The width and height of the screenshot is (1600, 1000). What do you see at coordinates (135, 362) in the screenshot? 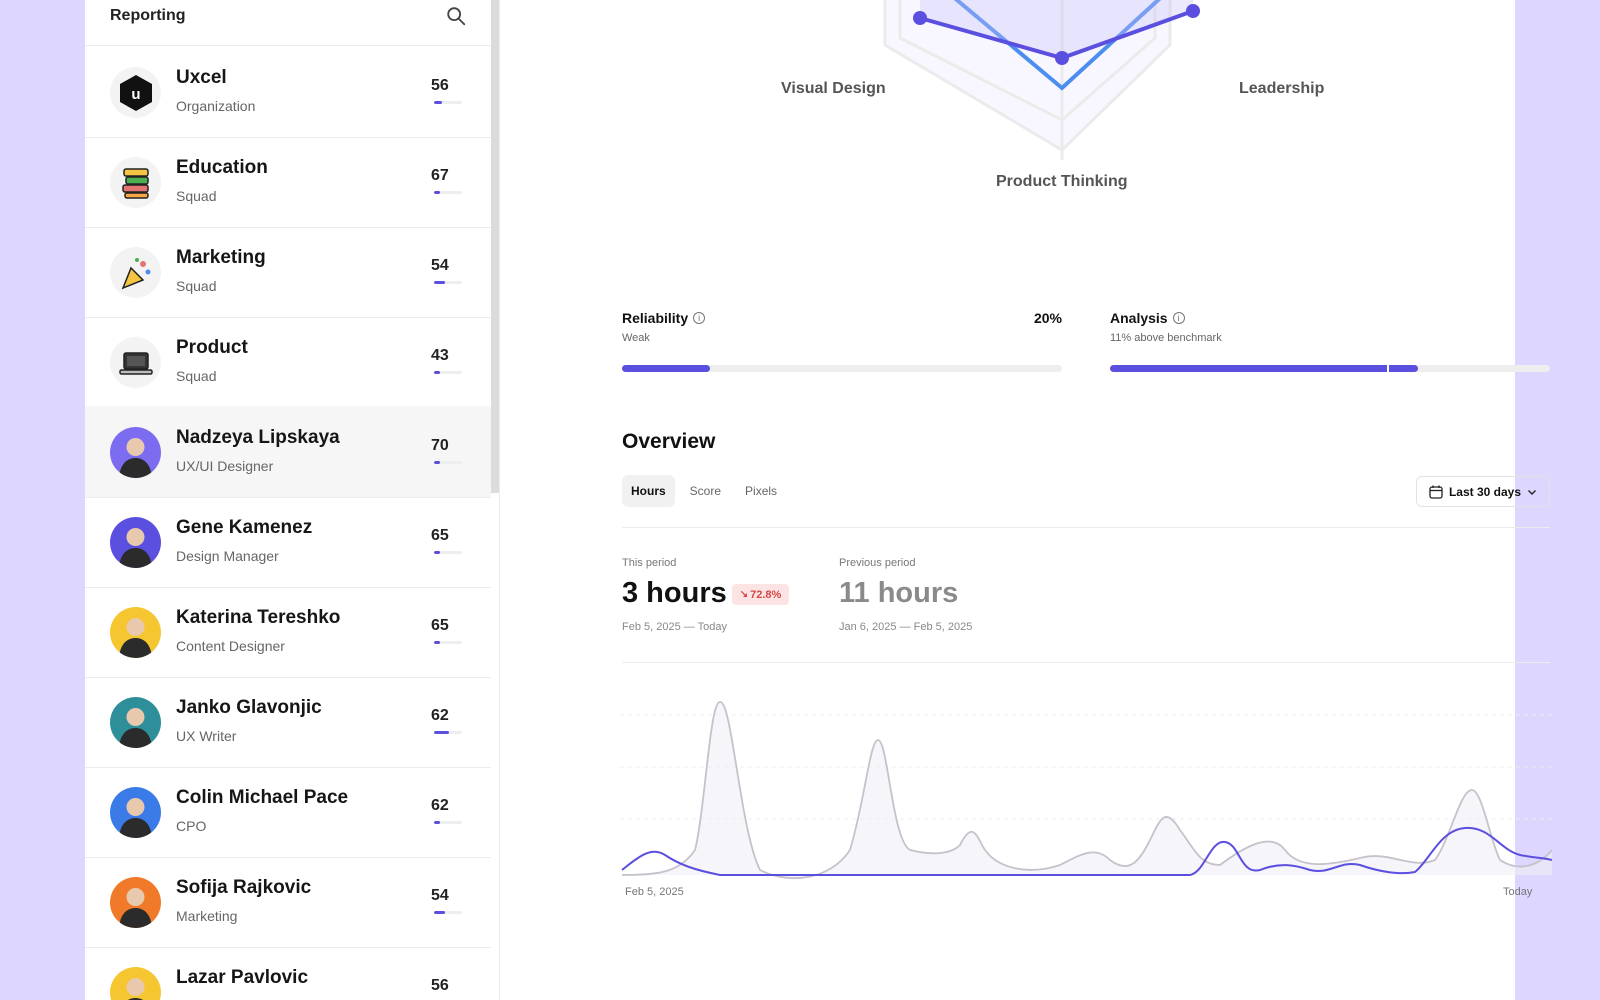
I see `laptop-icon` at bounding box center [135, 362].